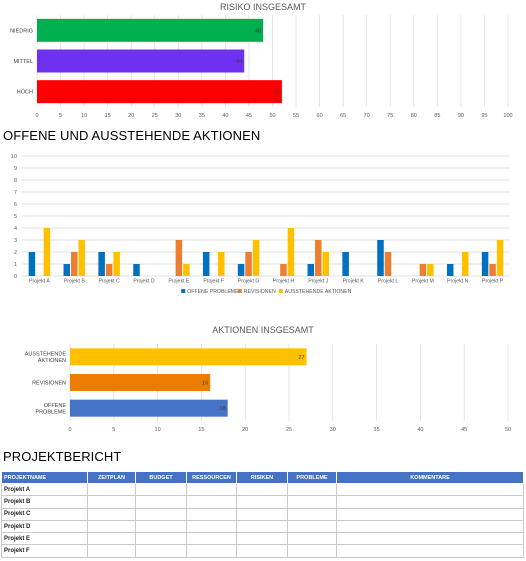 The height and width of the screenshot is (561, 526). What do you see at coordinates (213, 282) in the screenshot?
I see `x-tick-label: Projekt F` at bounding box center [213, 282].